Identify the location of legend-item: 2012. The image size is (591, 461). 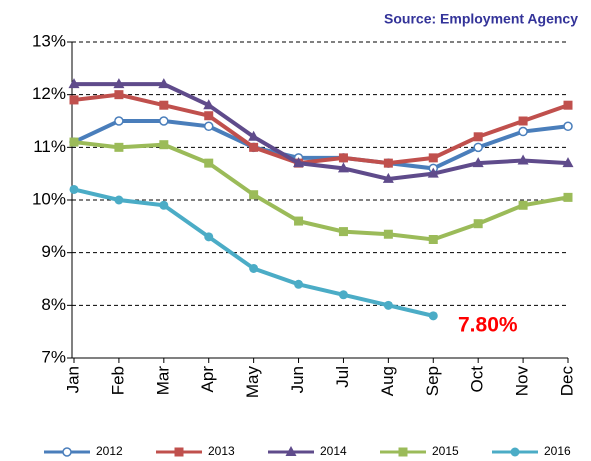
(83, 451).